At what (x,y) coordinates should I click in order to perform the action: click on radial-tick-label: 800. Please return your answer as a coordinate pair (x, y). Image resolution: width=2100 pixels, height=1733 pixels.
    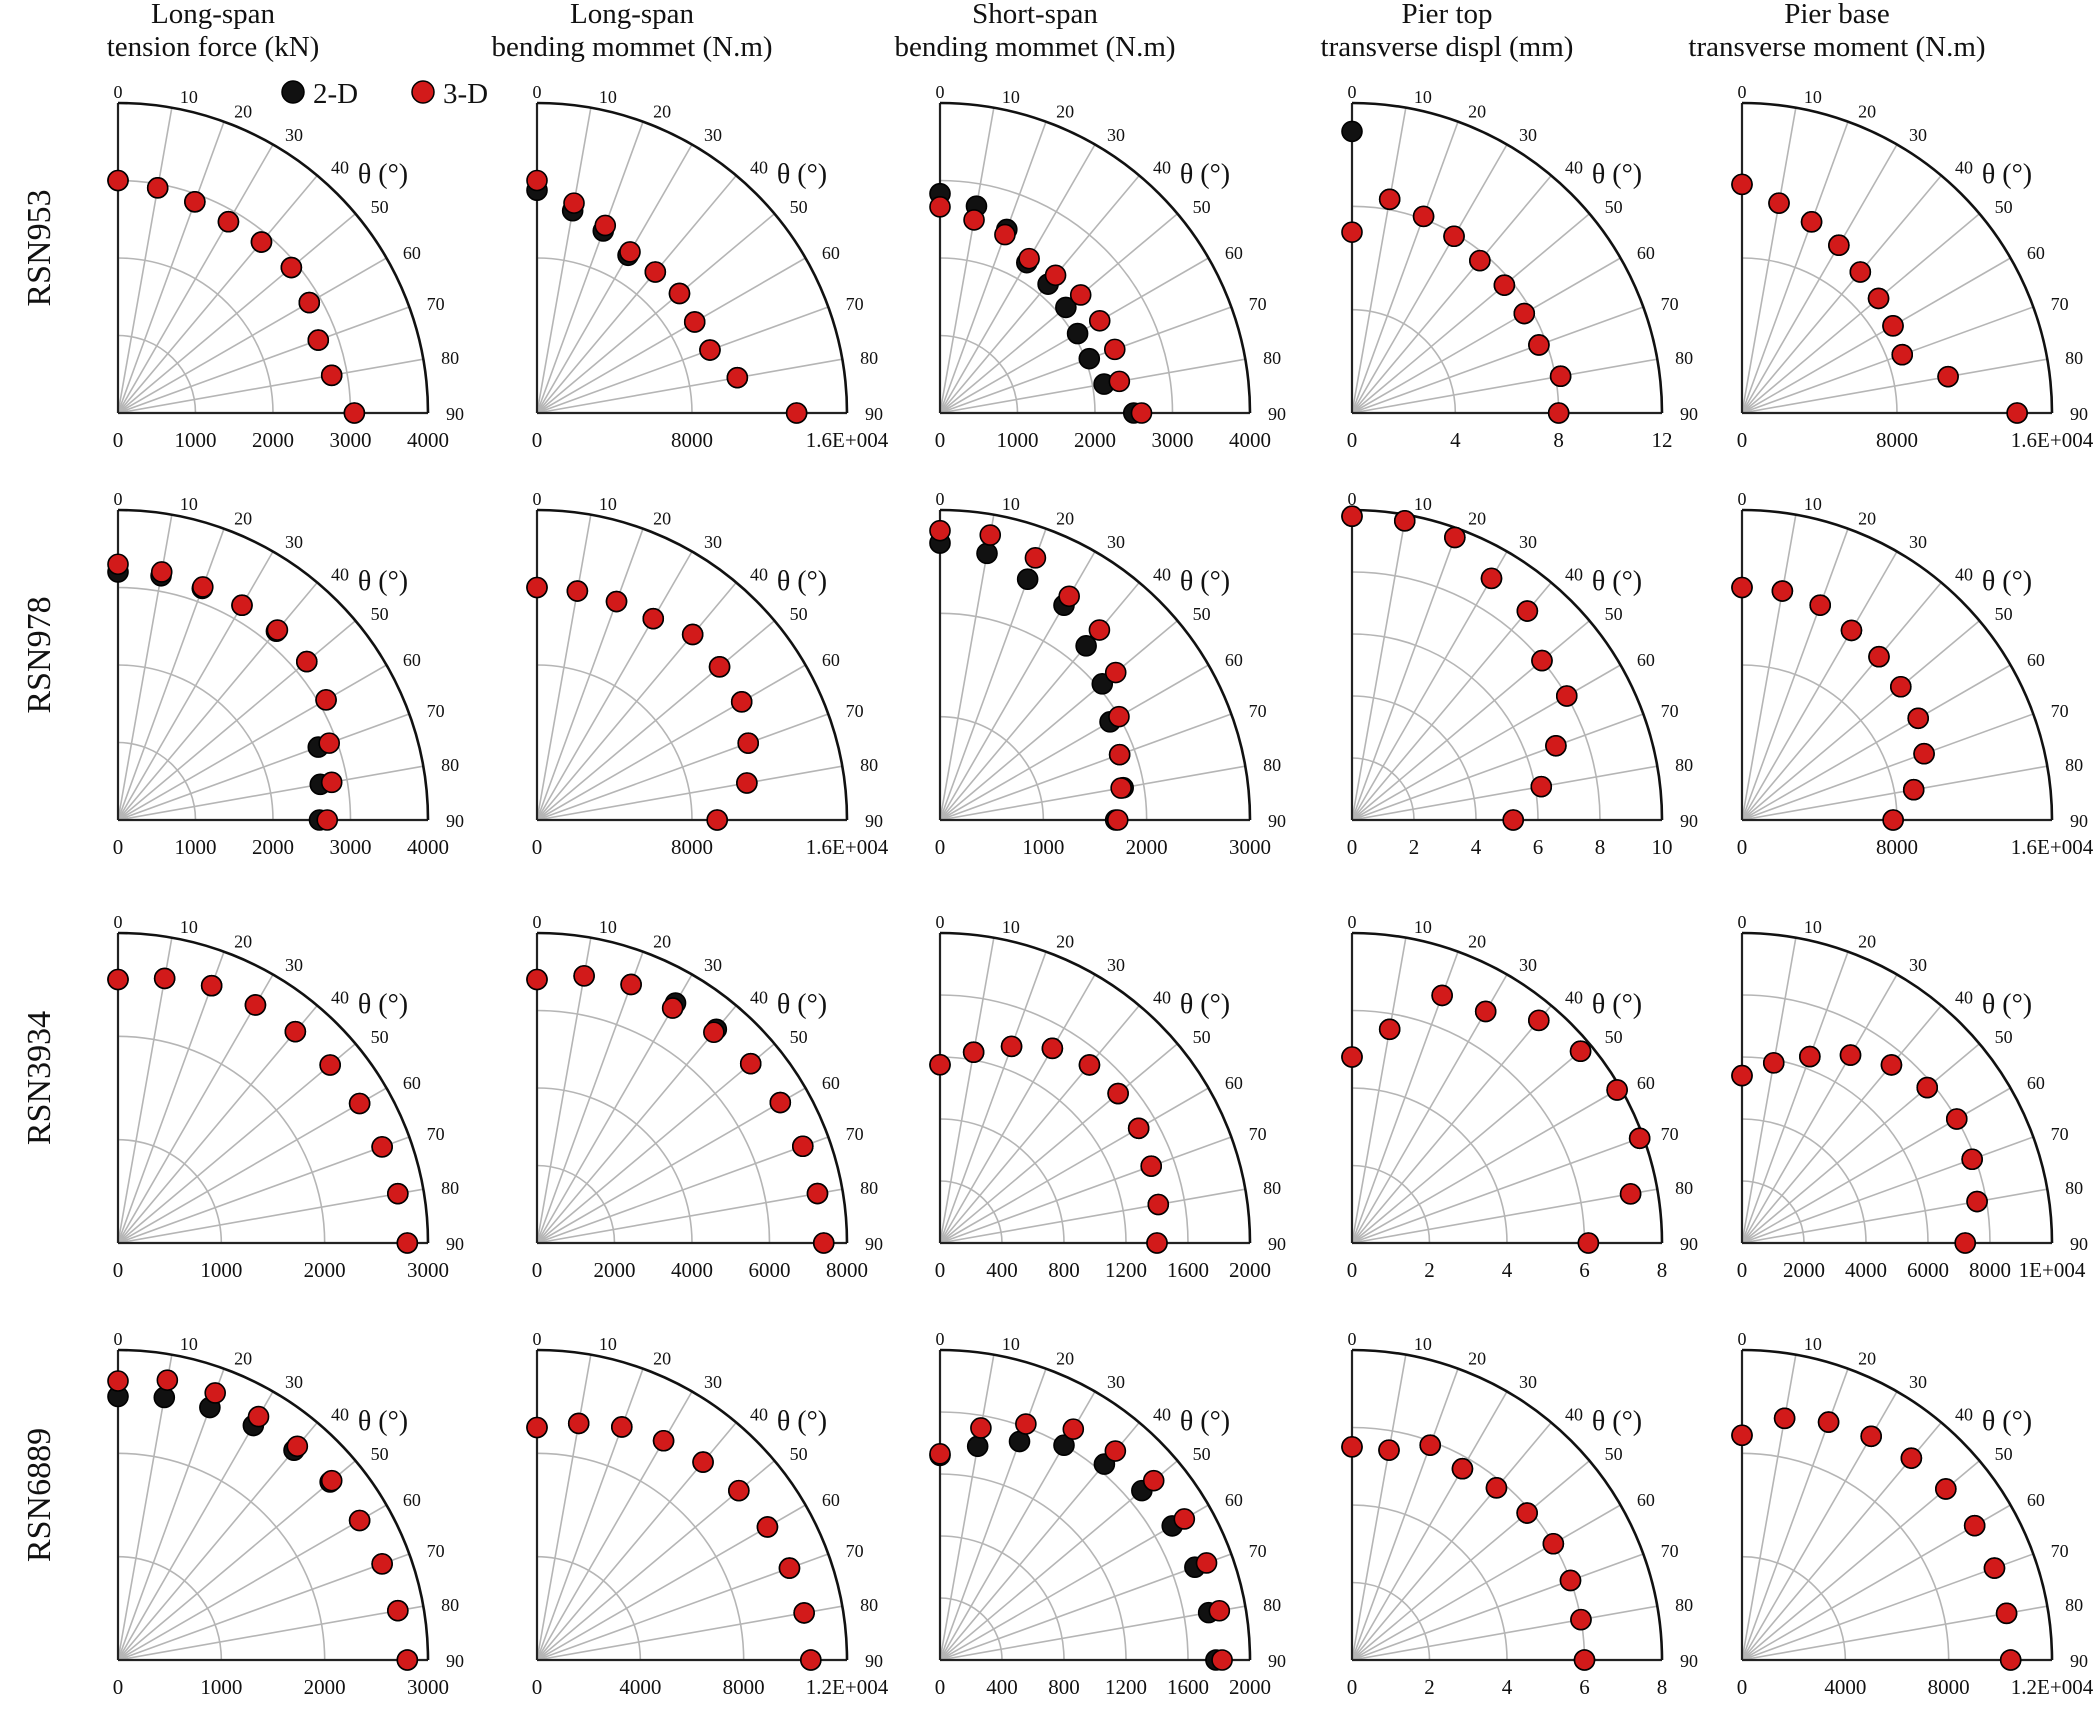
    Looking at the image, I should click on (1064, 1687).